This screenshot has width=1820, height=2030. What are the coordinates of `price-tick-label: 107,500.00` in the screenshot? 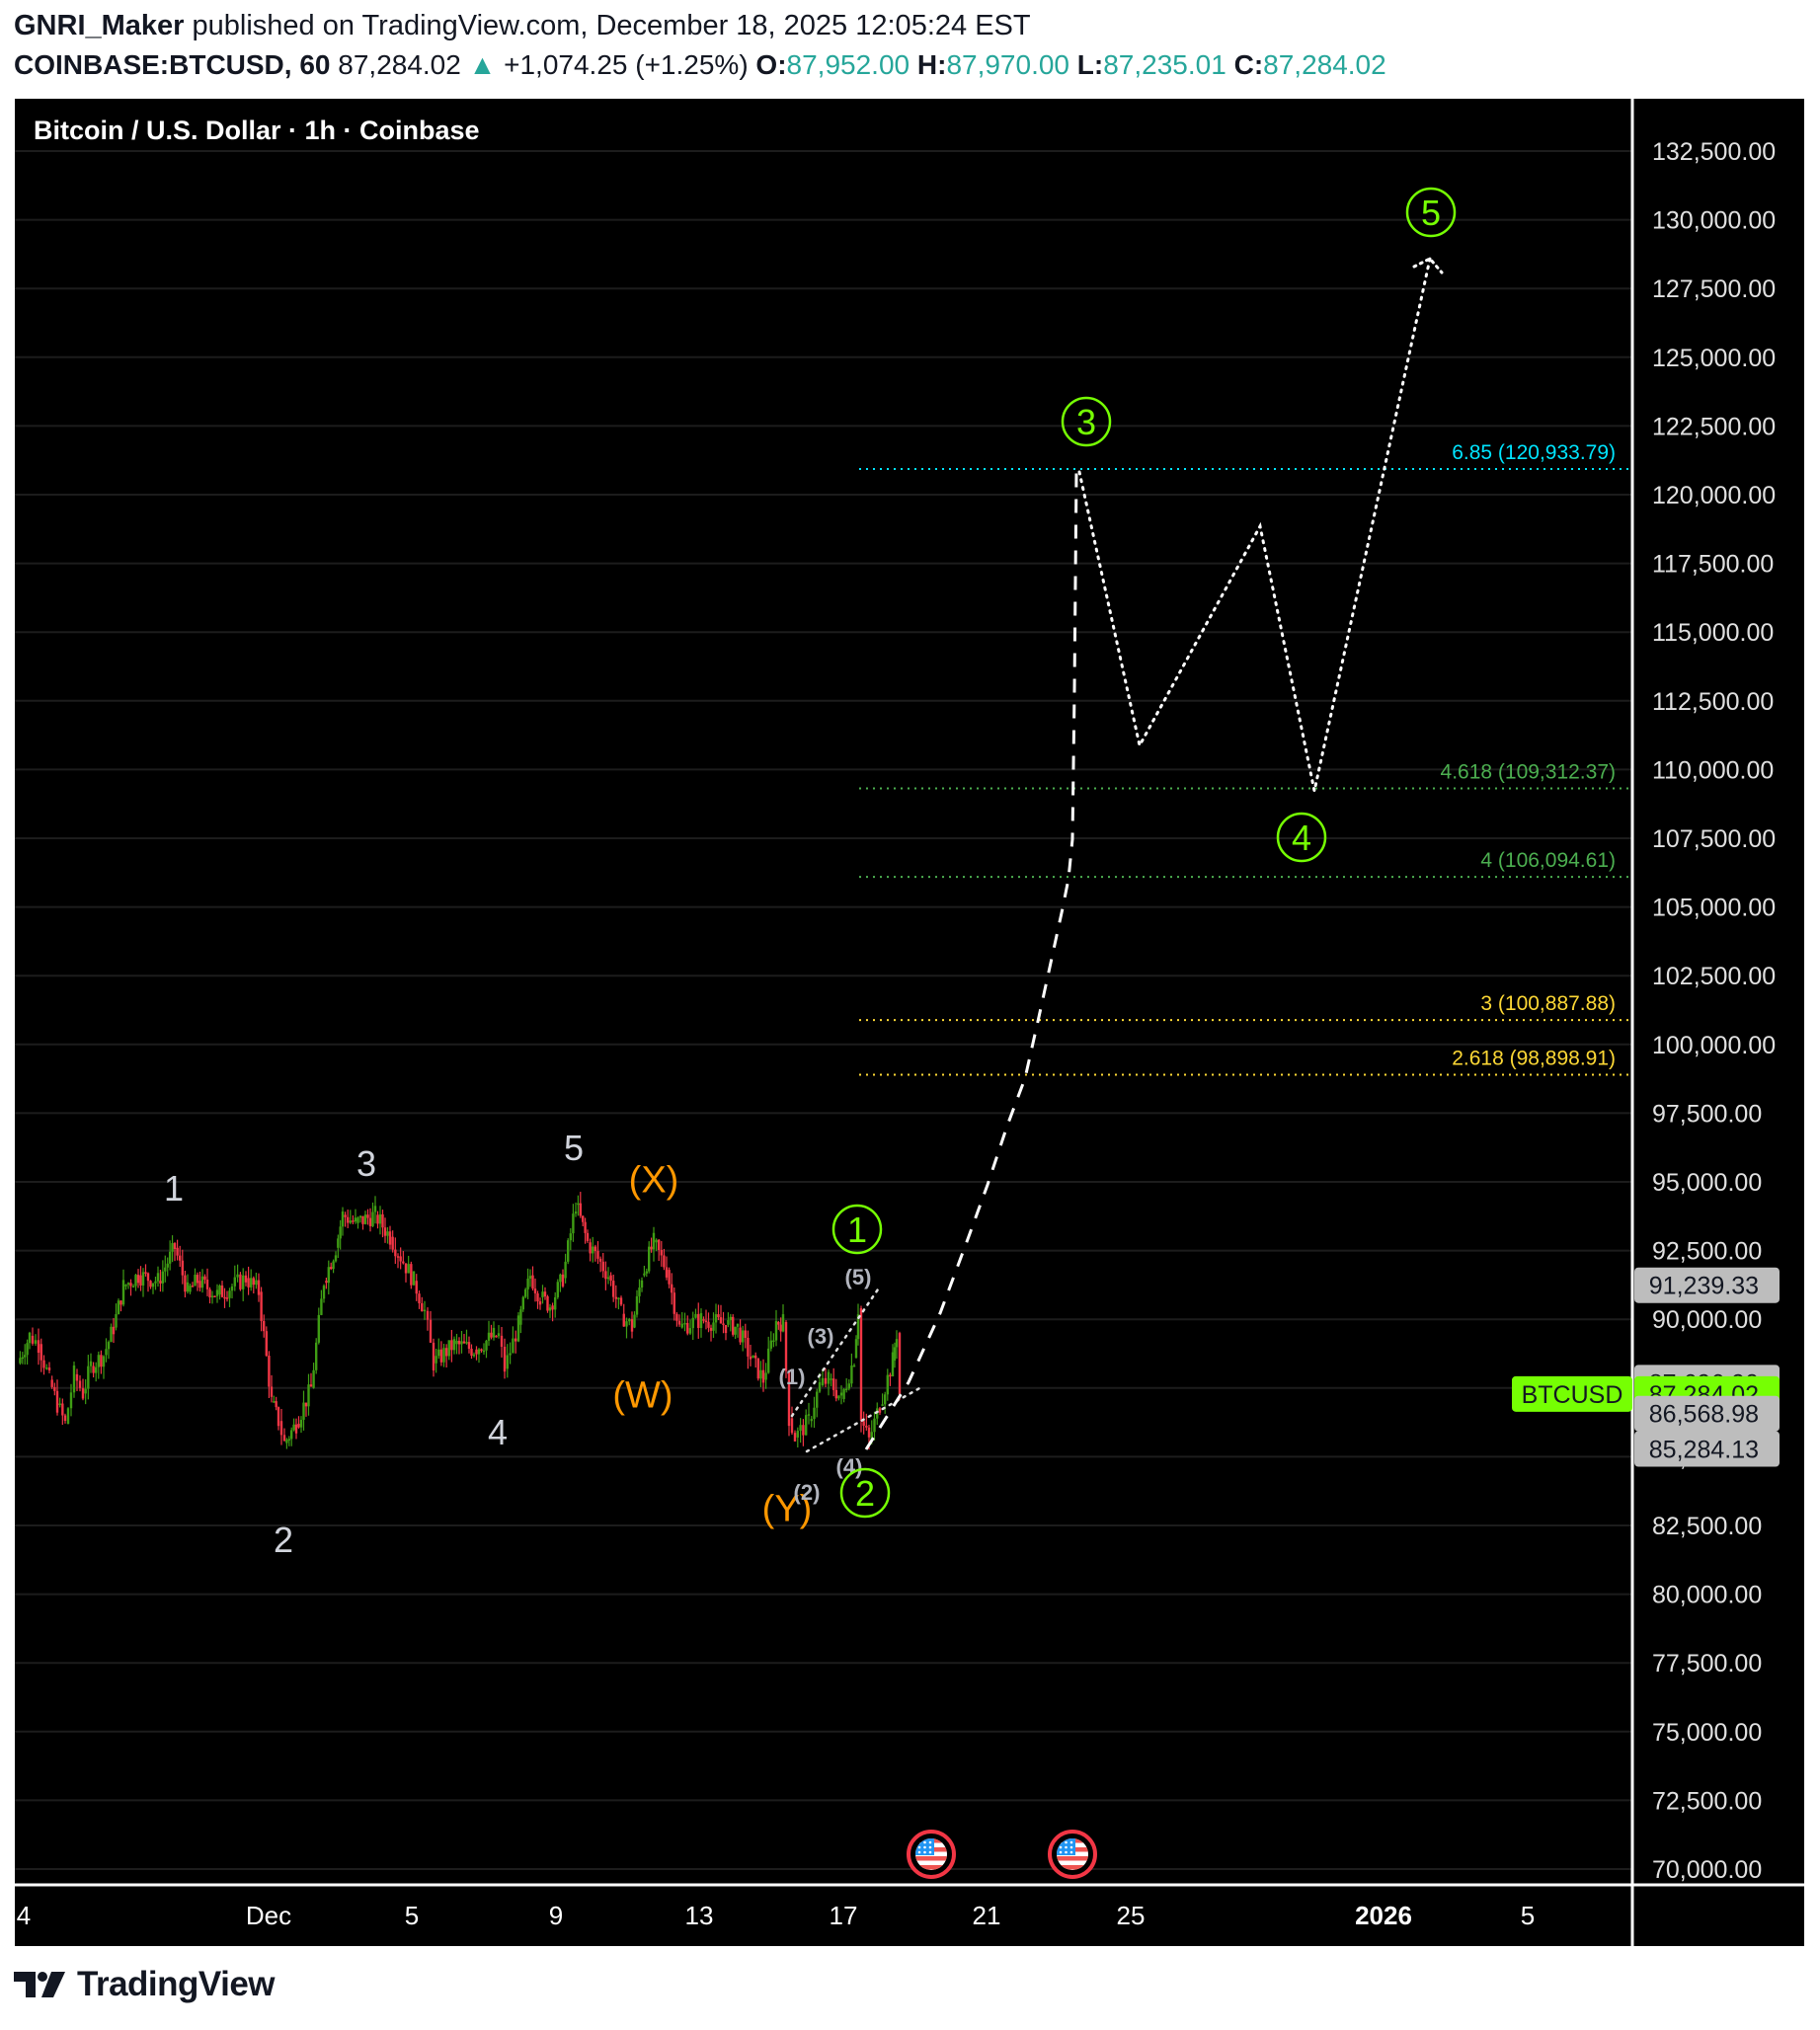 It's located at (1714, 839).